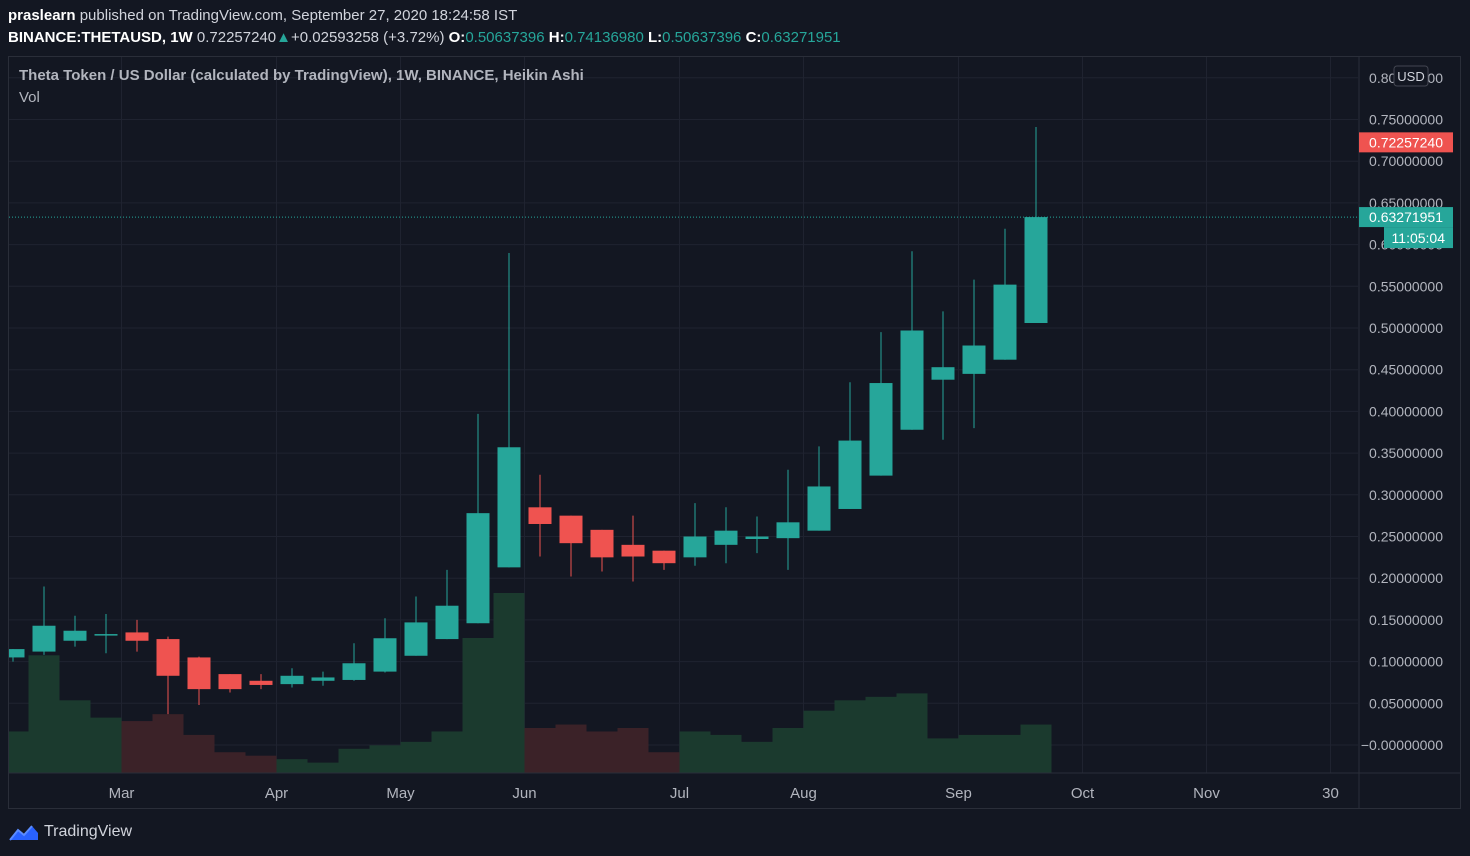 The width and height of the screenshot is (1470, 856). I want to click on y-tick-label: 0.15000000, so click(1406, 620).